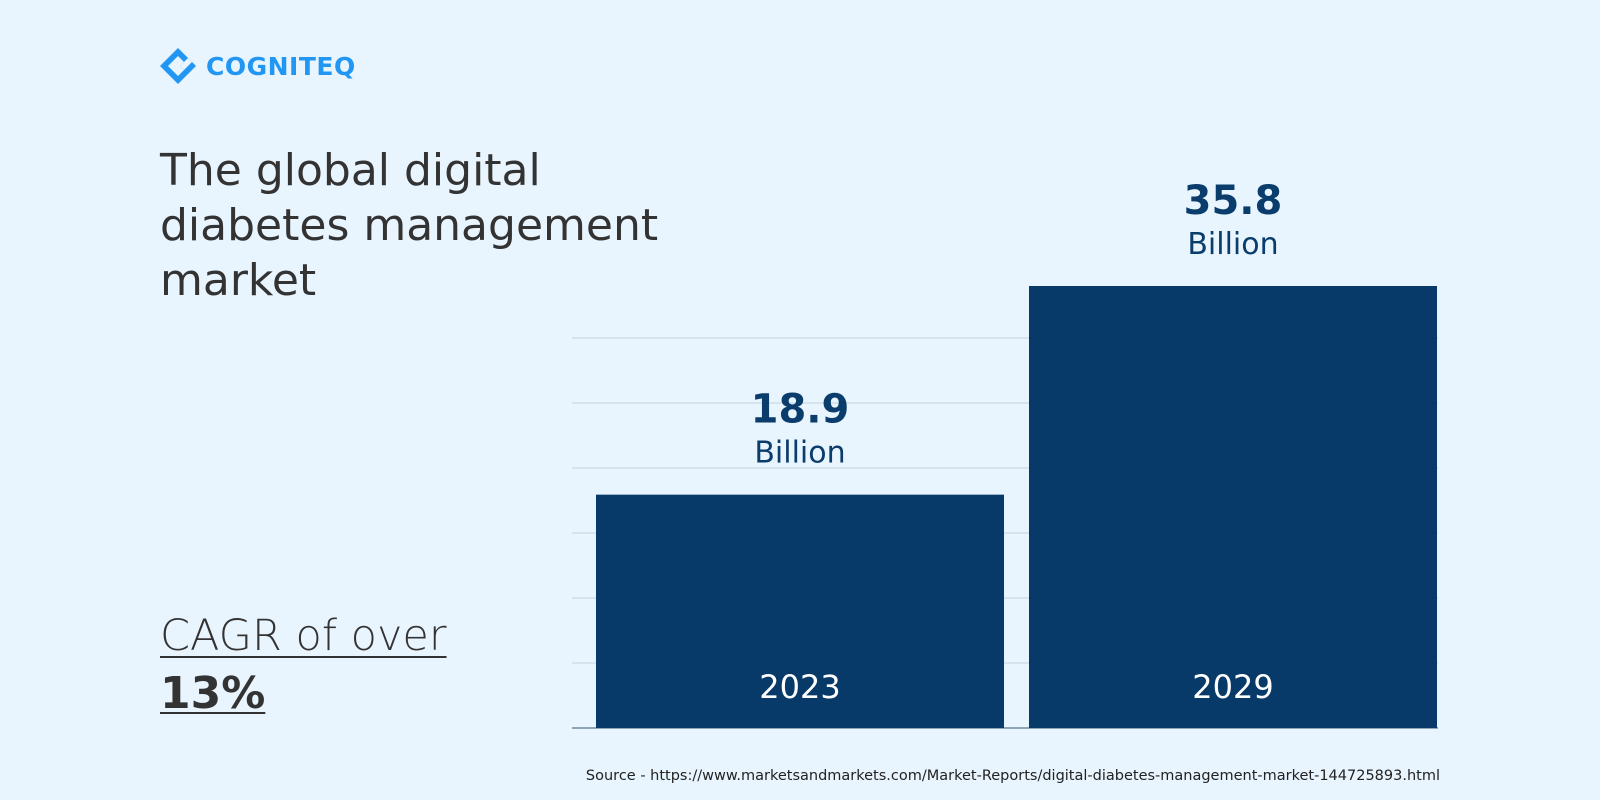  Describe the element at coordinates (303, 636) in the screenshot. I see `cagr-text: CAGR of over` at that location.